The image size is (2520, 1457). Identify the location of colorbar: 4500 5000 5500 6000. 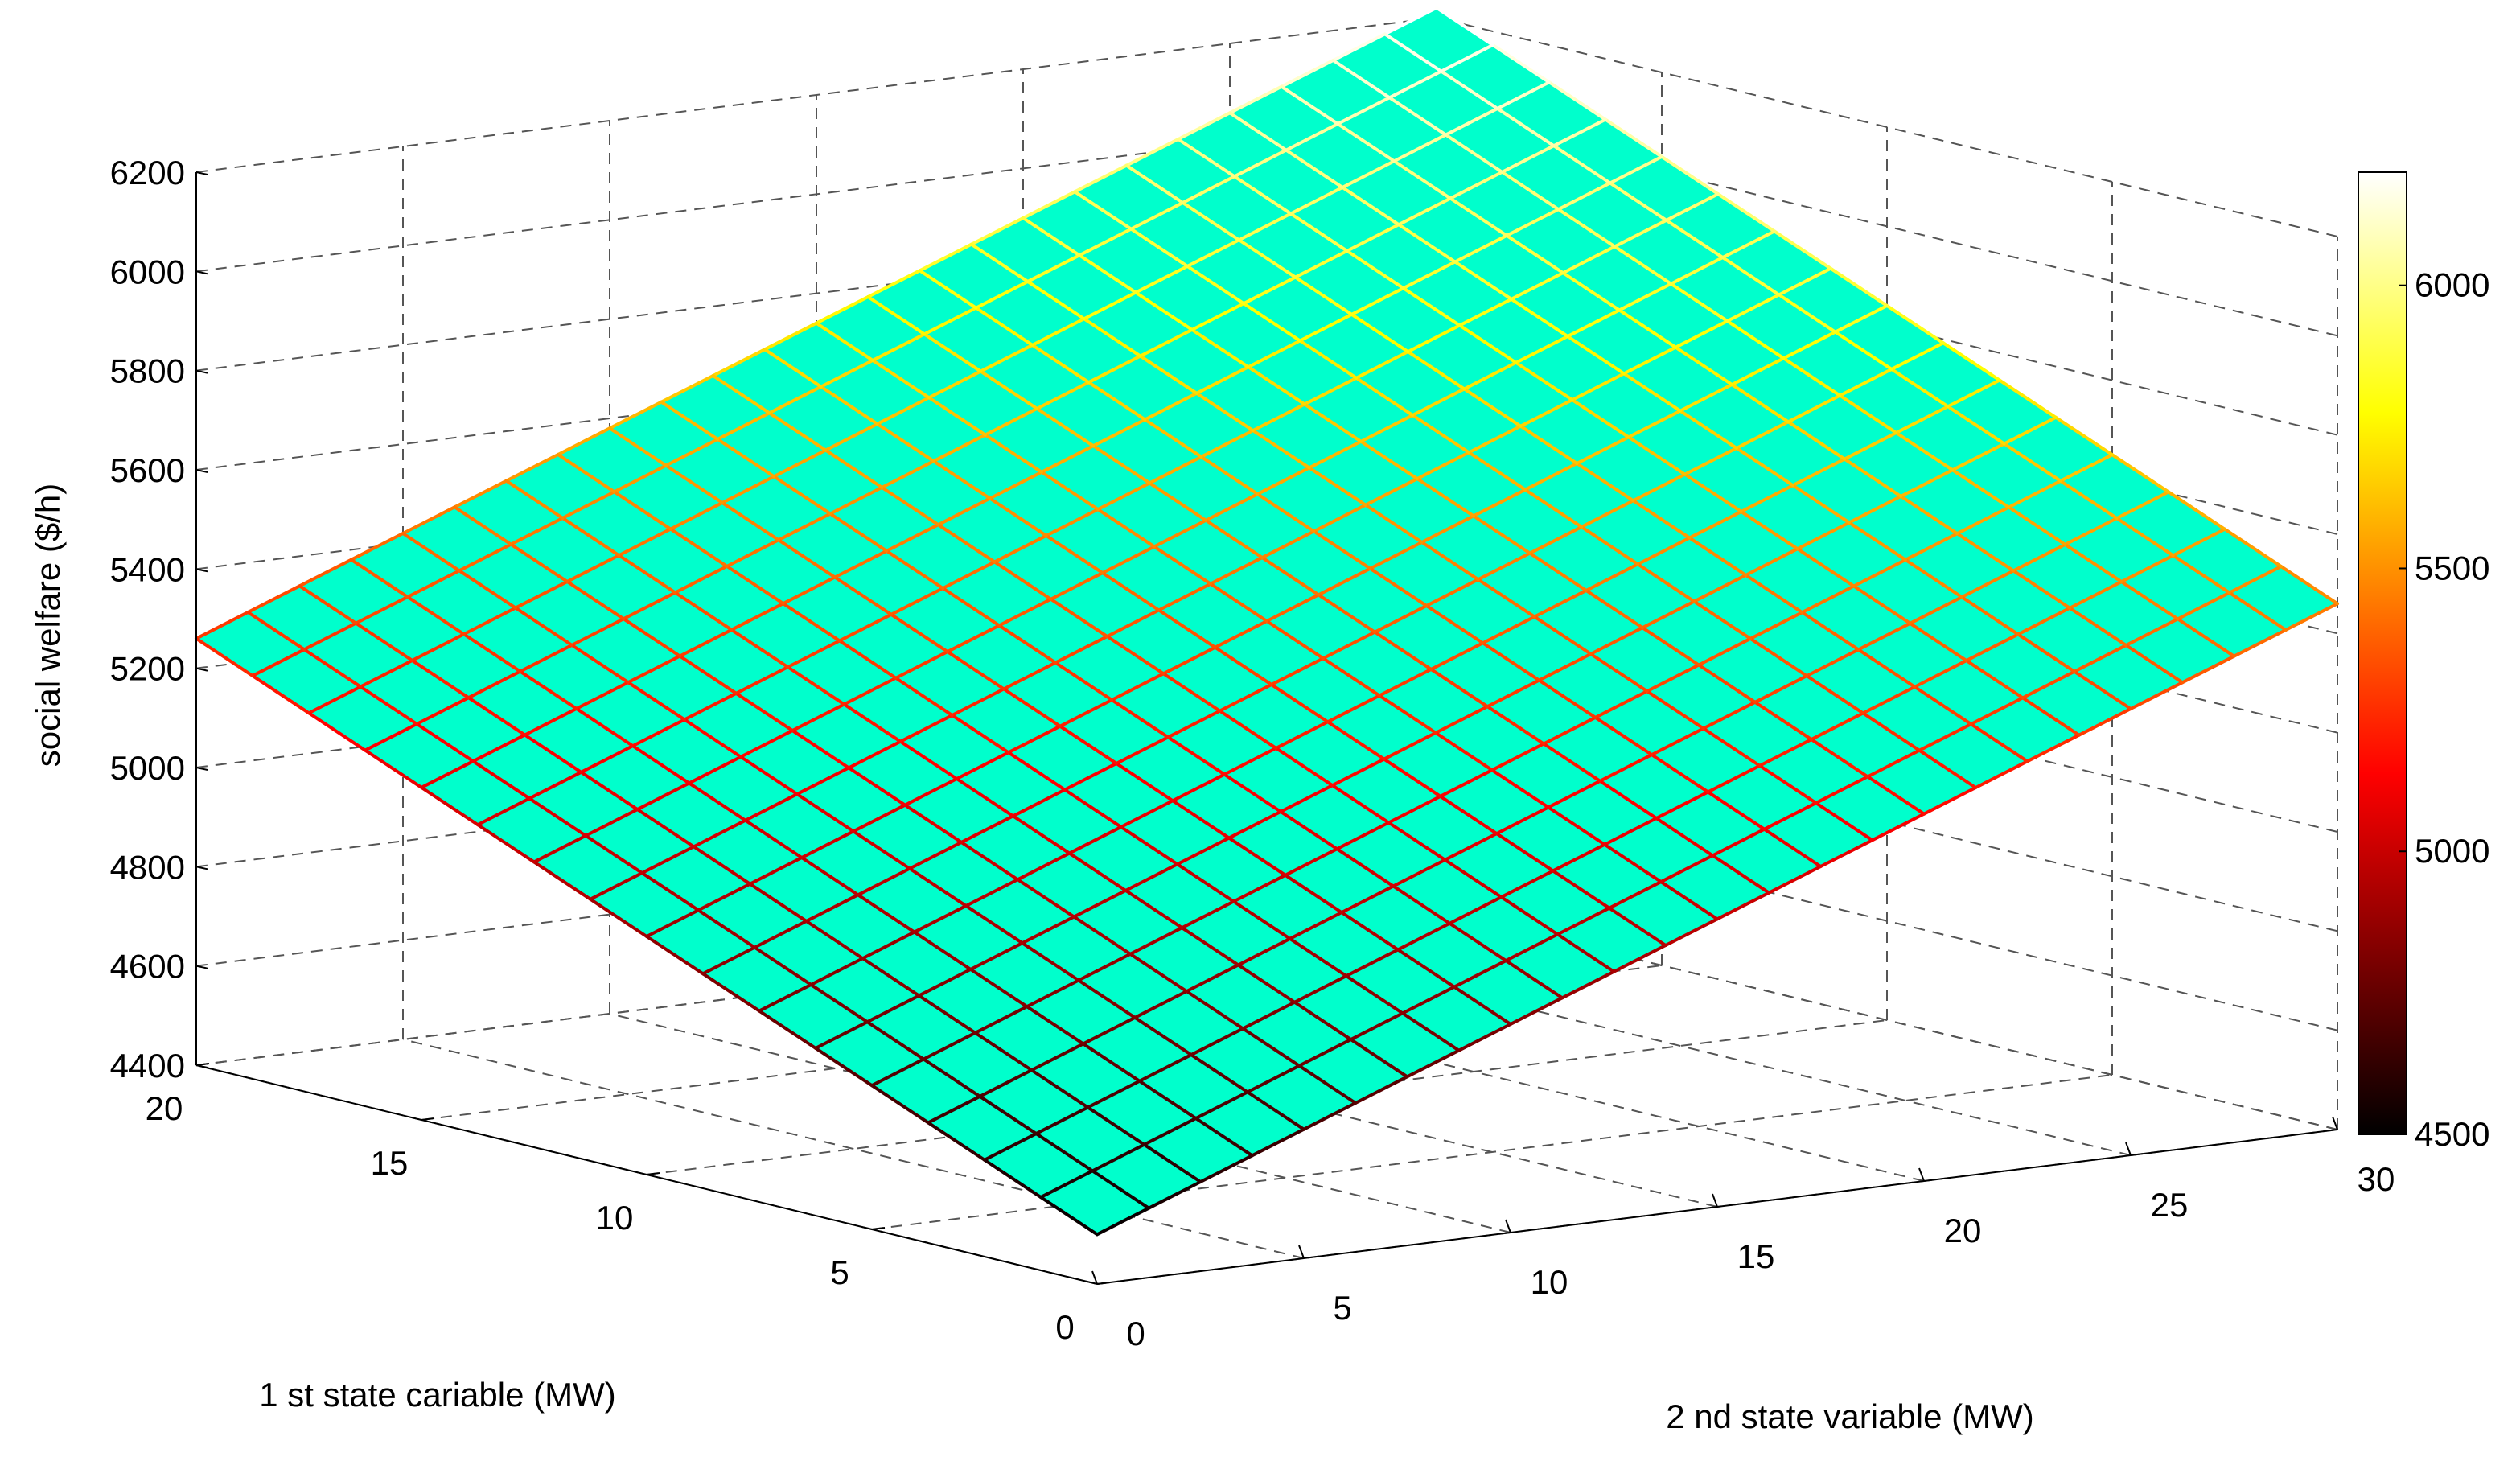
(2423, 662).